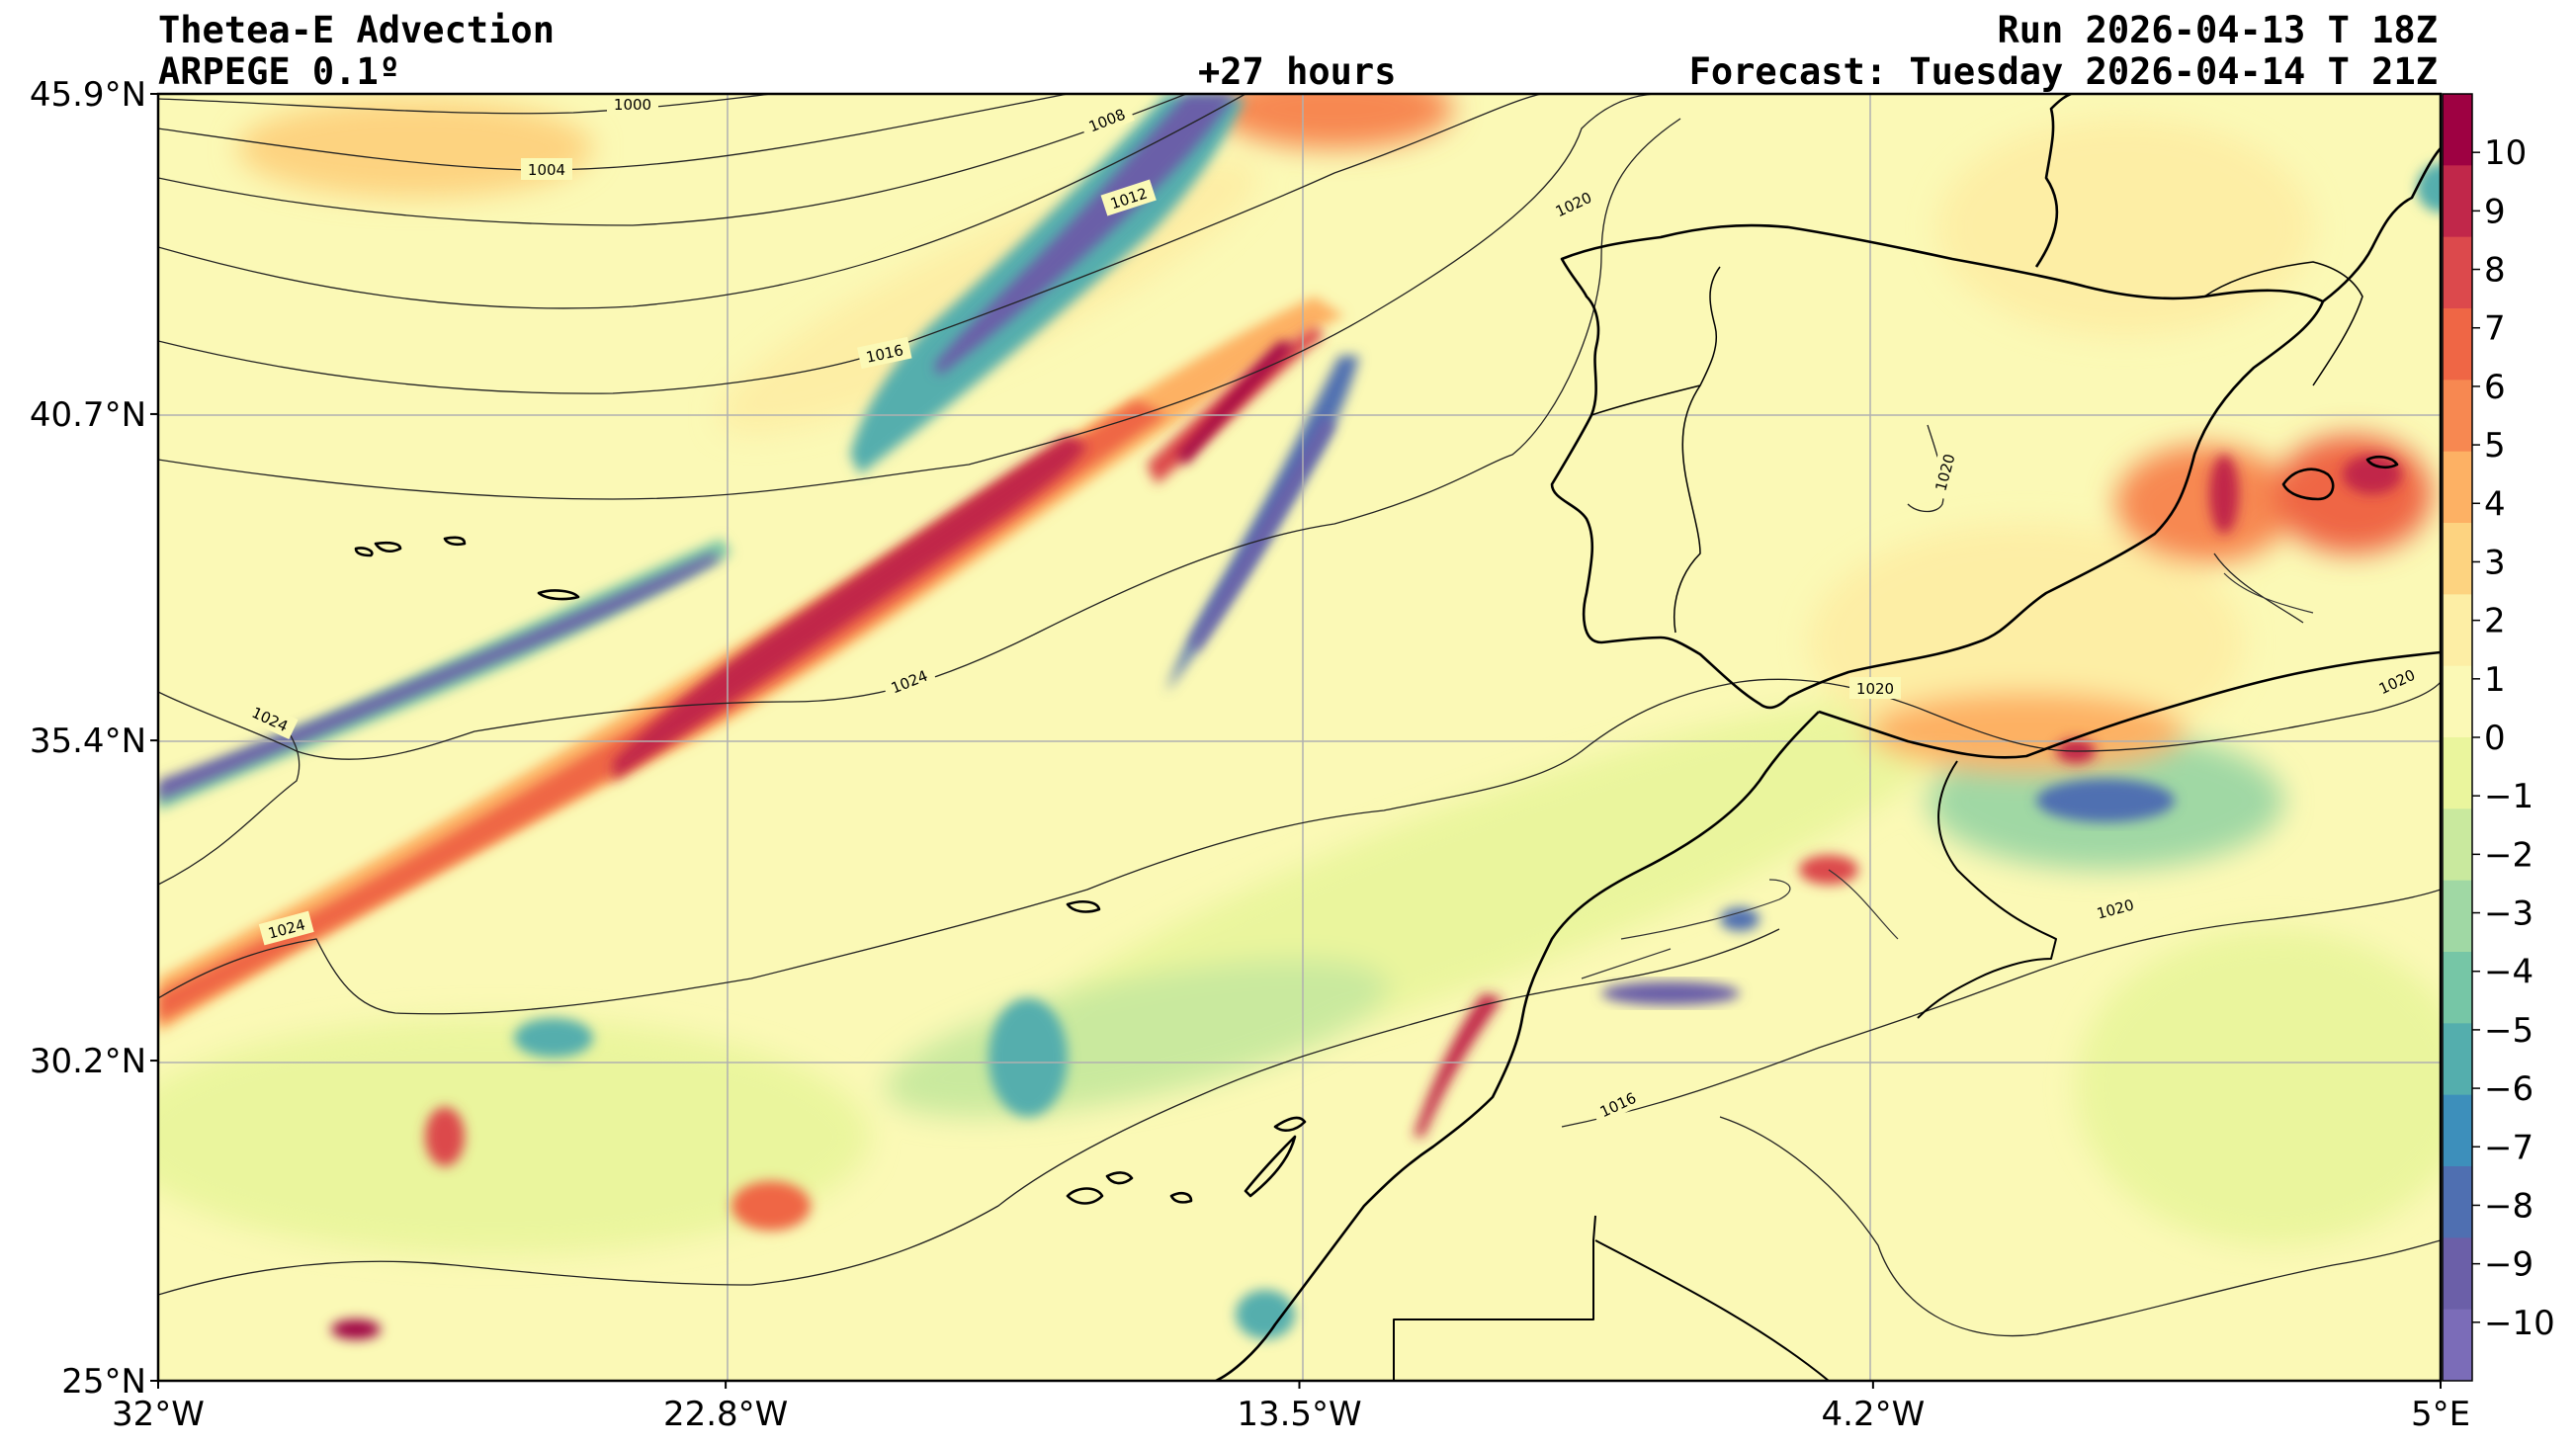  What do you see at coordinates (2508, 1206) in the screenshot?
I see `colorbar-tick-label: −8` at bounding box center [2508, 1206].